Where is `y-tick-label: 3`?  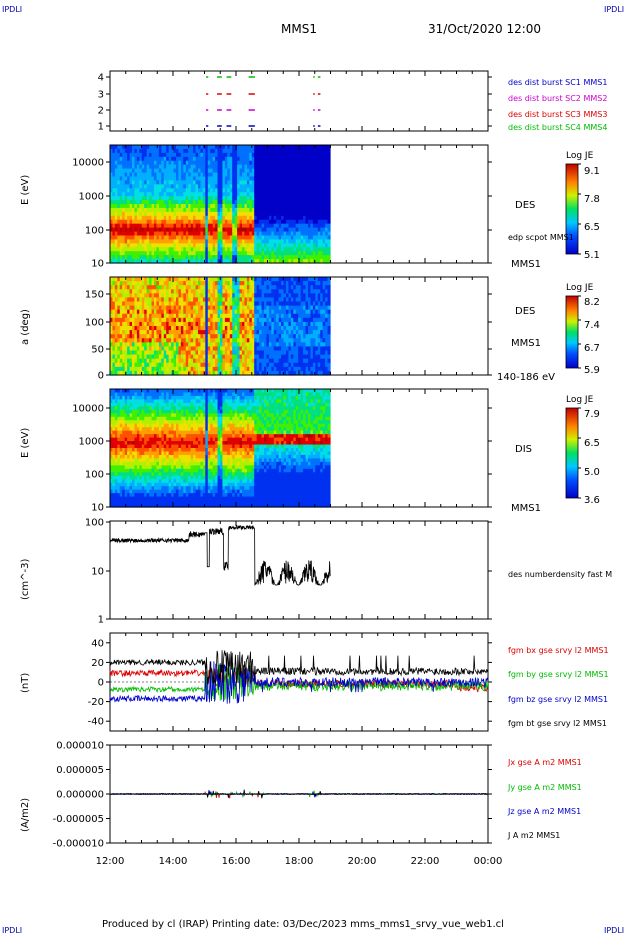
y-tick-label: 3 is located at coordinates (101, 95).